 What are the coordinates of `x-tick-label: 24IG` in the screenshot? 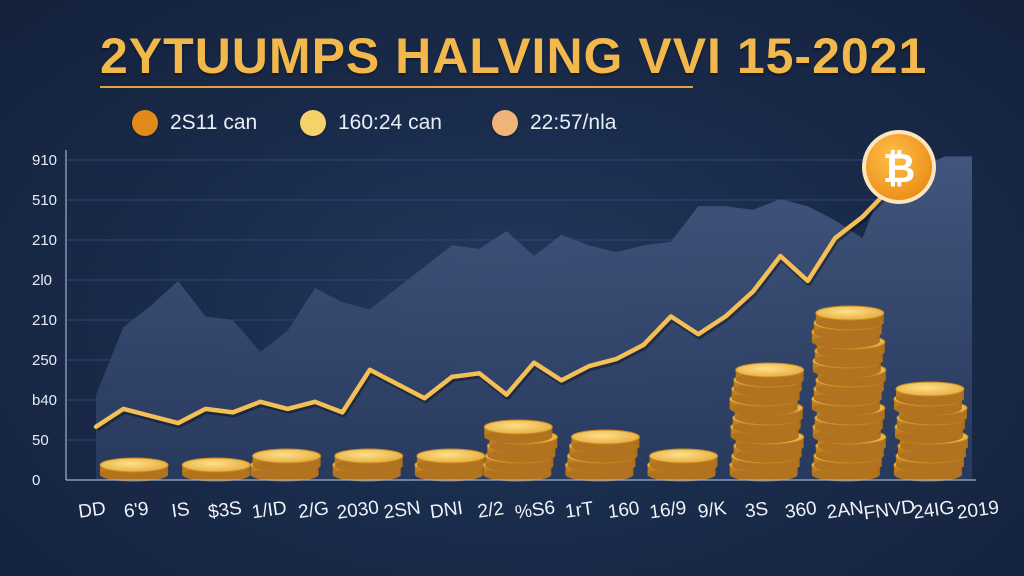 It's located at (934, 510).